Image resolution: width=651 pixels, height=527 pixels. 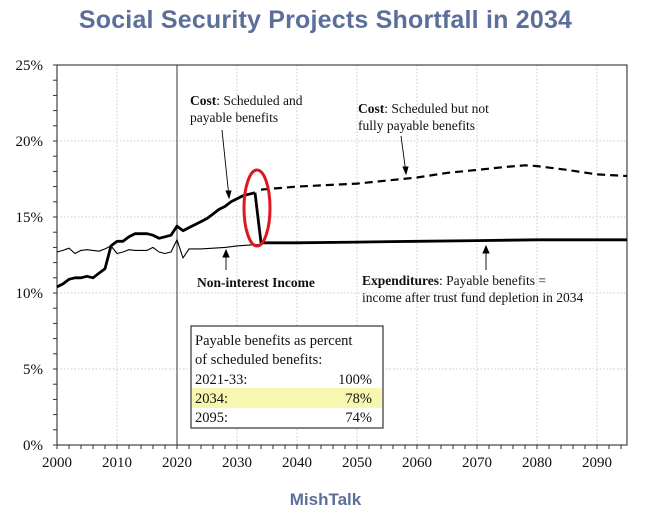 I want to click on box-frame, so click(x=287, y=377).